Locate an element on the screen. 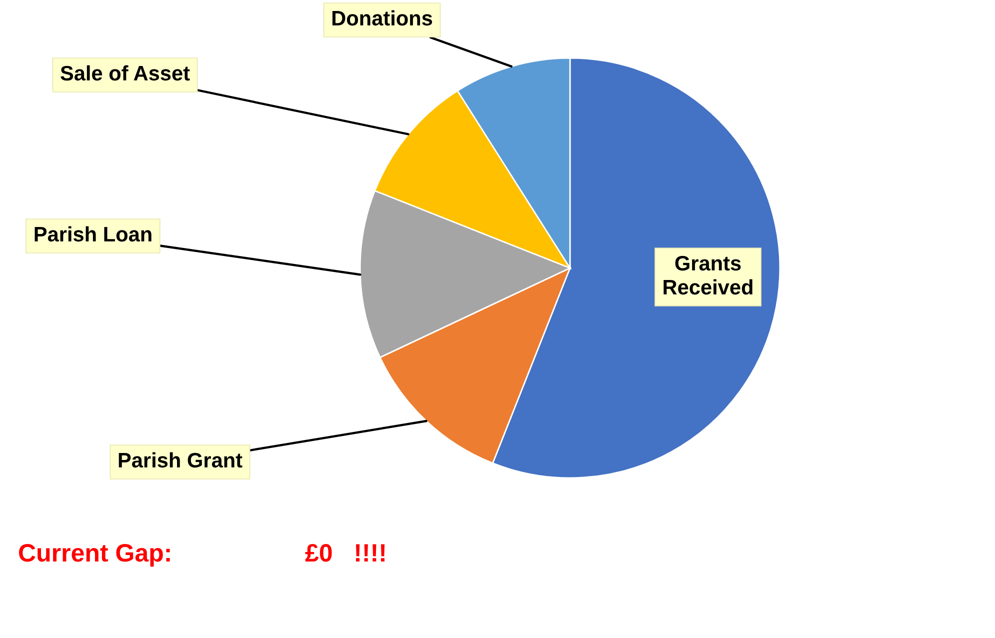 Image resolution: width=995 pixels, height=638 pixels. text: Current Gap: is located at coordinates (94, 555).